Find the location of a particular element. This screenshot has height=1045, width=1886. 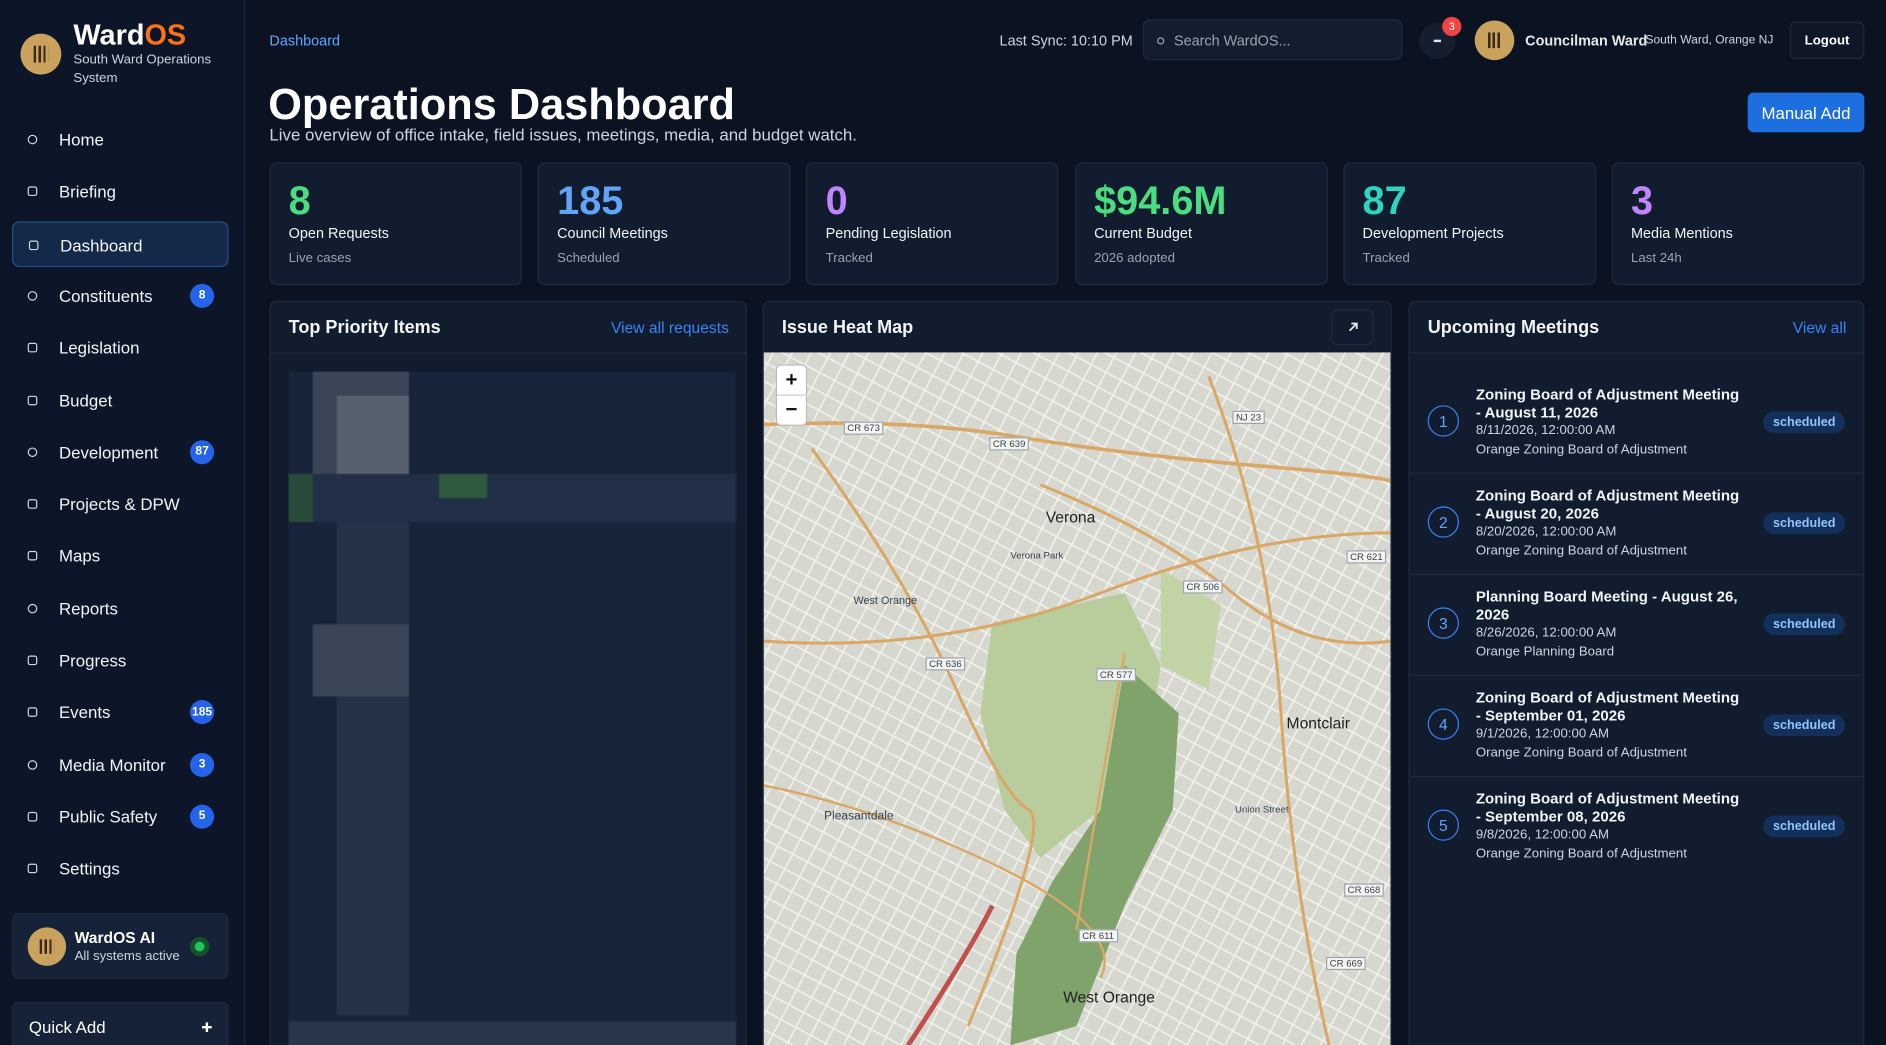

panel-title: Upcoming Meetings is located at coordinates (1513, 327).